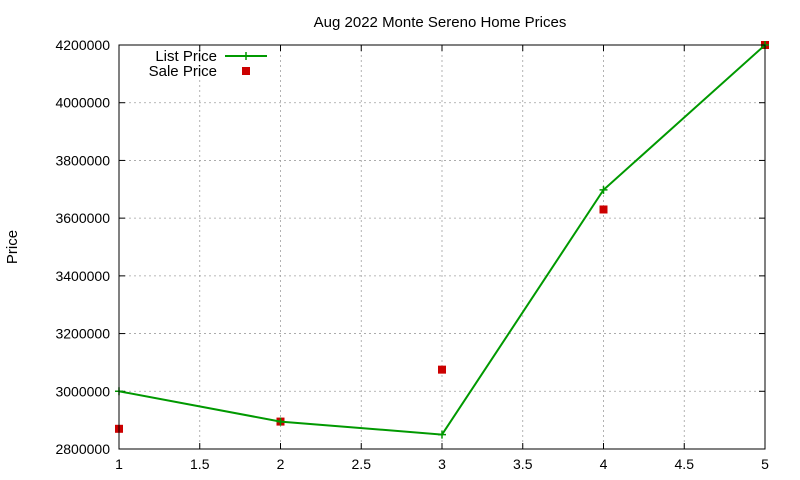 This screenshot has width=800, height=480. What do you see at coordinates (119, 464) in the screenshot?
I see `x-tick-label: 1` at bounding box center [119, 464].